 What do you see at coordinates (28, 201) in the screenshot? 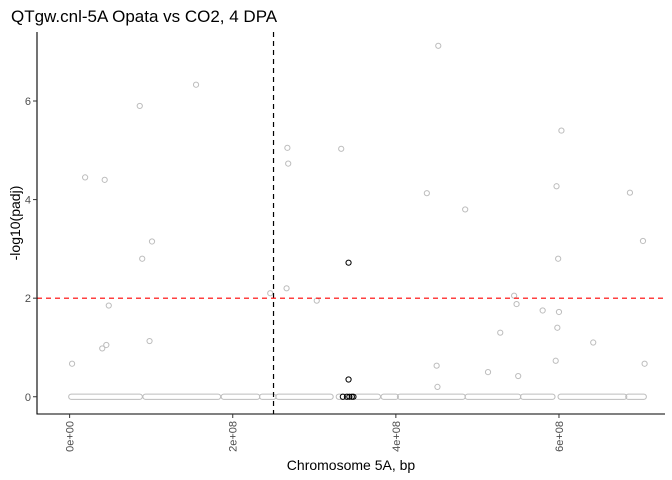
I see `y-tick-label: 4` at bounding box center [28, 201].